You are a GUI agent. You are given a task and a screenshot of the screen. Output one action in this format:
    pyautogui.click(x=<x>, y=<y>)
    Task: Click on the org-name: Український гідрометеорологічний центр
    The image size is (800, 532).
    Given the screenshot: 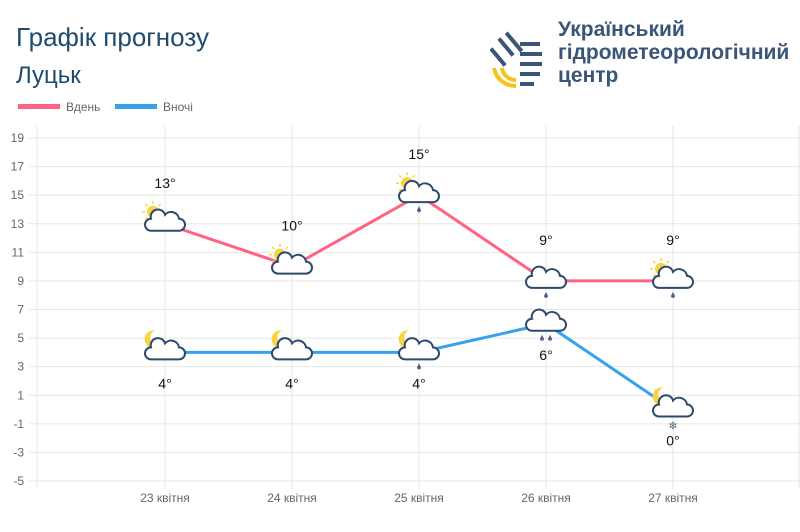 What is the action you would take?
    pyautogui.click(x=678, y=52)
    